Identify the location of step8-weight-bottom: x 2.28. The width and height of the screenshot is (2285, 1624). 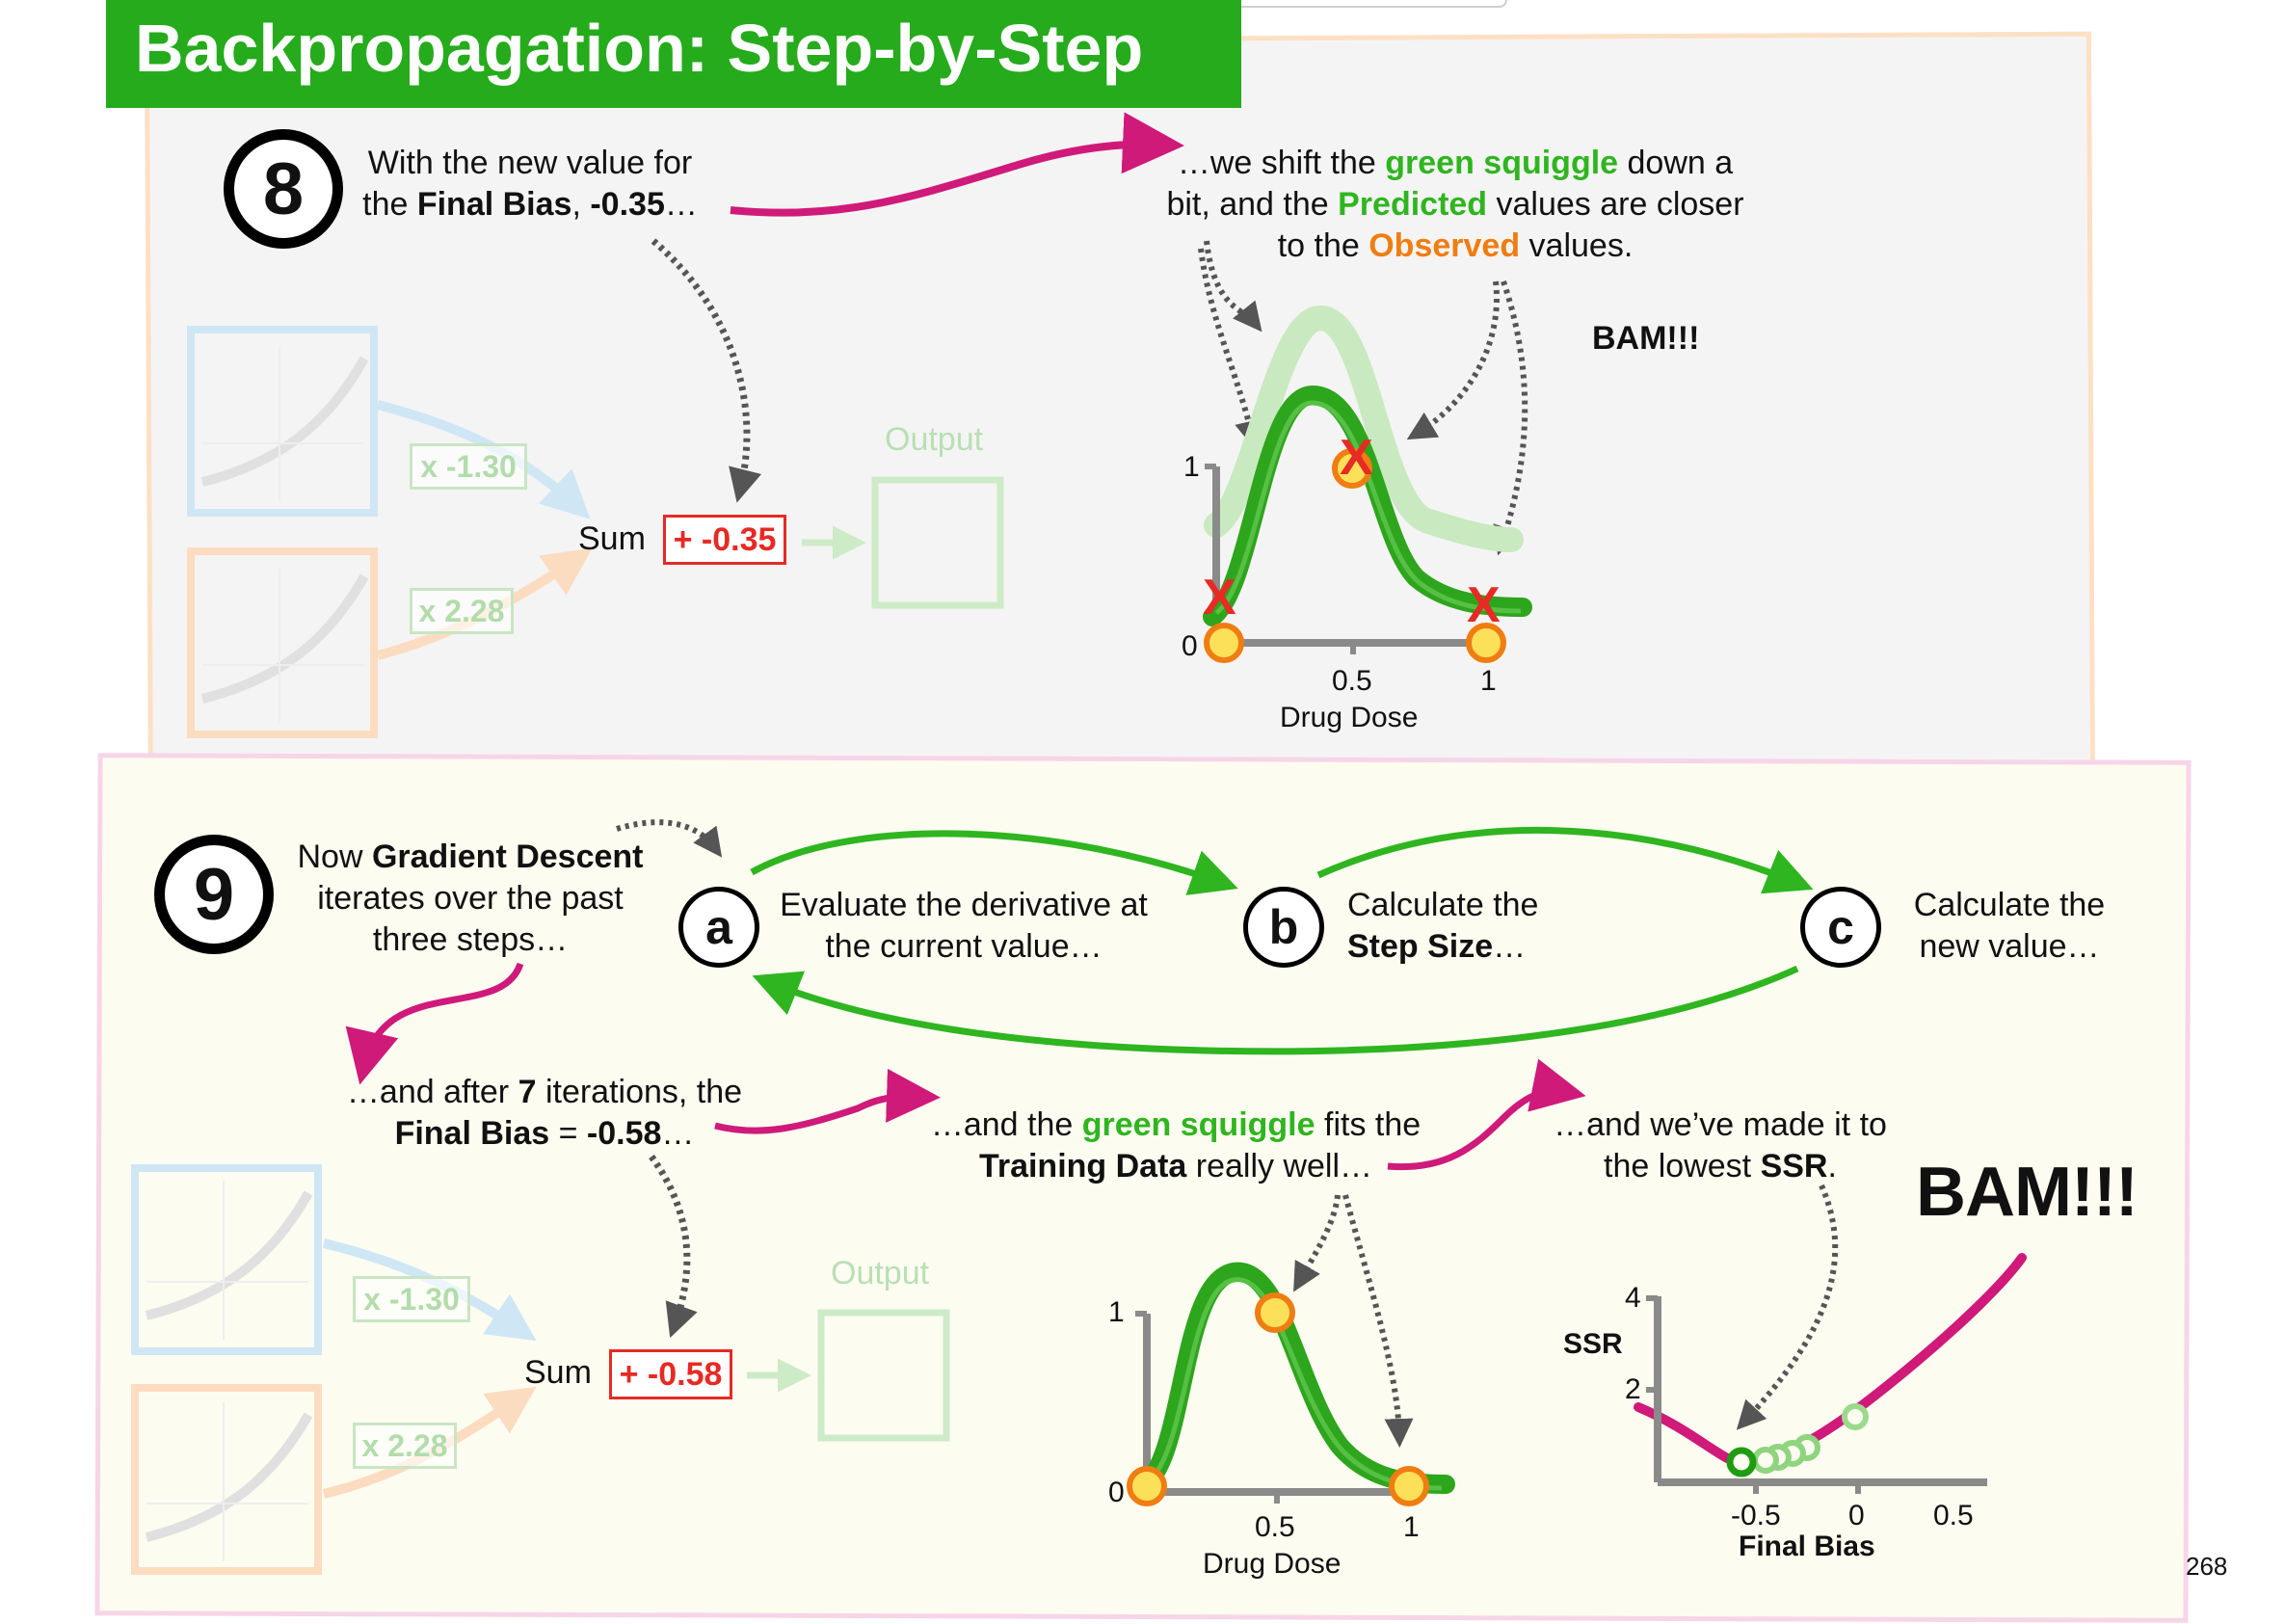
(462, 611).